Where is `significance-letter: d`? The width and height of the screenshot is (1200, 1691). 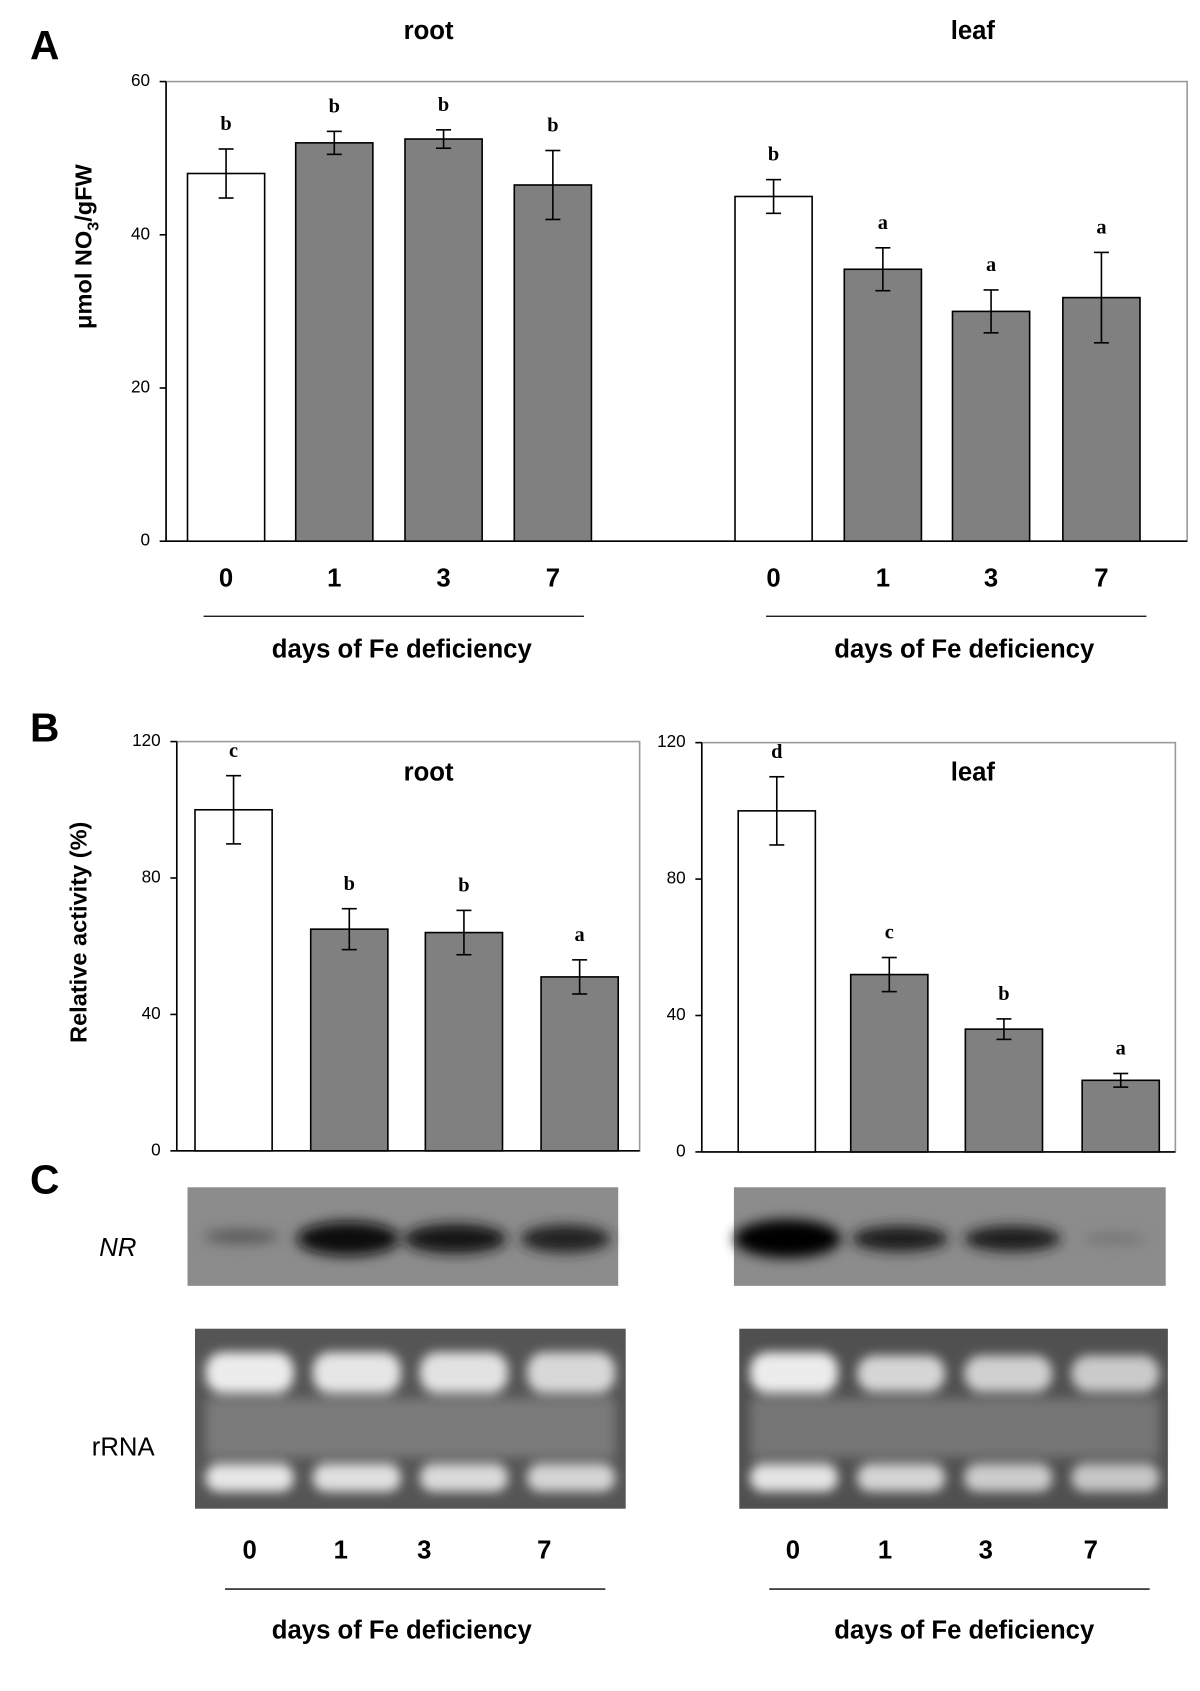
significance-letter: d is located at coordinates (777, 752).